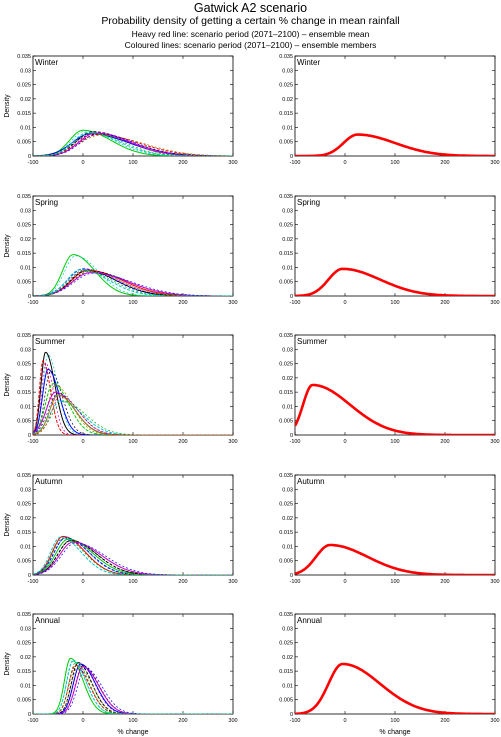 The width and height of the screenshot is (501, 737). Describe the element at coordinates (250, 8) in the screenshot. I see `figure-title: Gatwick A2 scenario` at that location.